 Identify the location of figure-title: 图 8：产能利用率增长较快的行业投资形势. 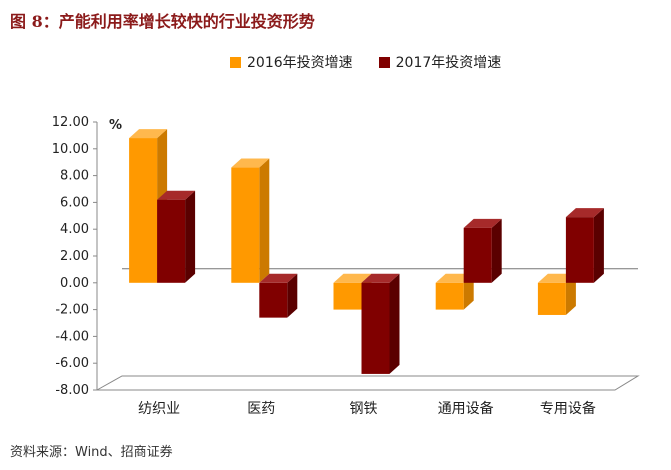
(162, 21).